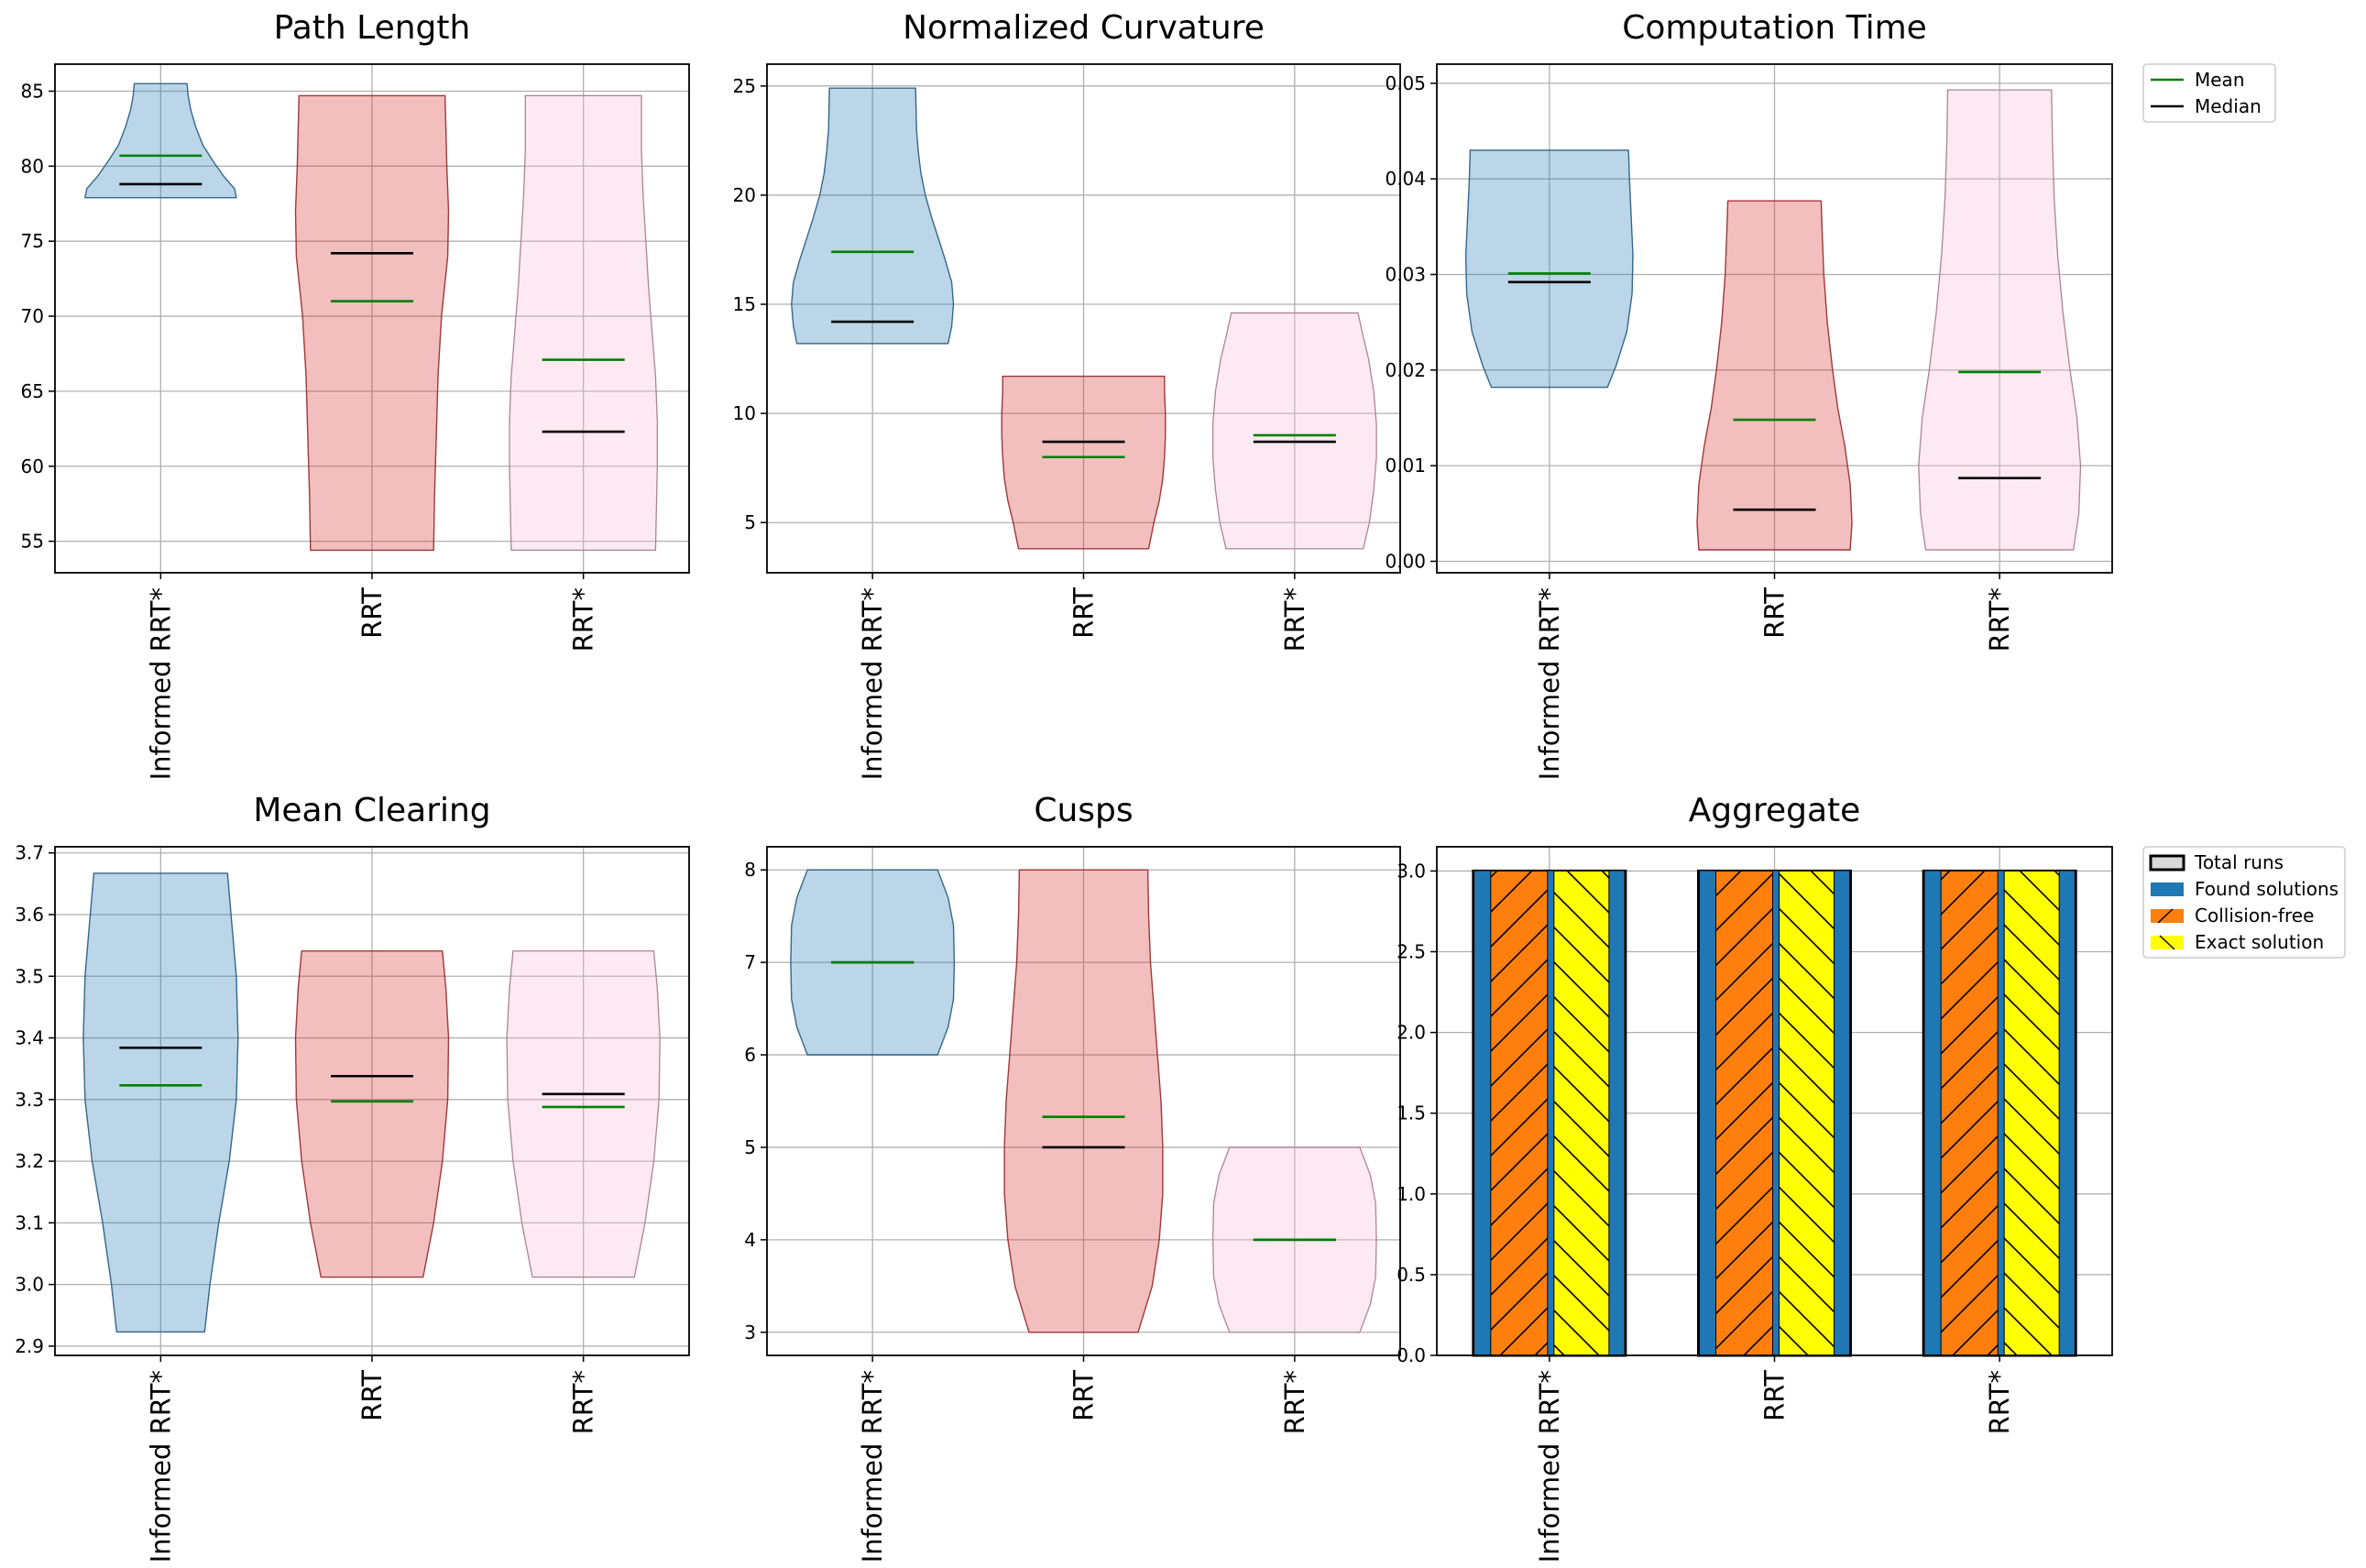 The image size is (2366, 1568). What do you see at coordinates (1084, 613) in the screenshot?
I see `chart-normalized-curvature-xtick-label-rrt: RRT` at bounding box center [1084, 613].